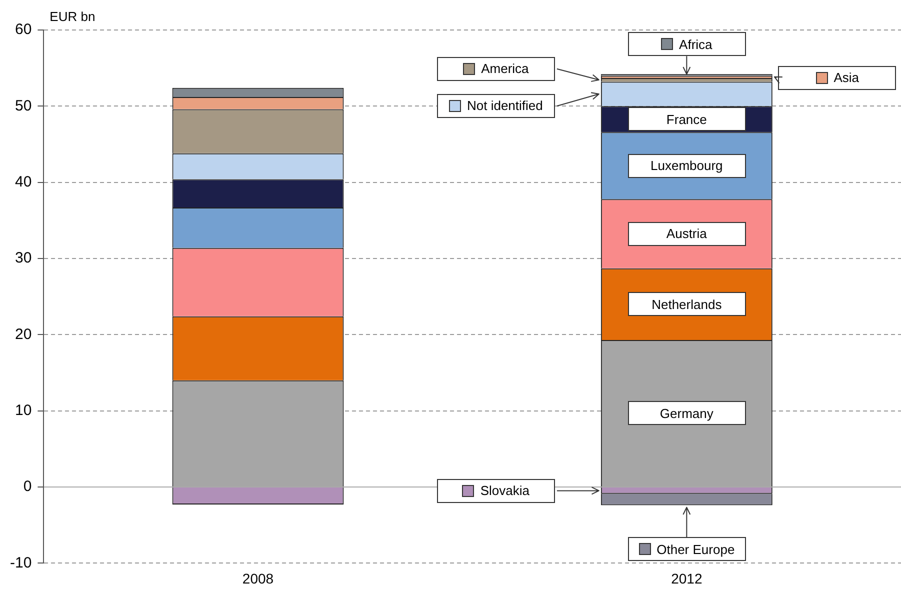  What do you see at coordinates (21, 563) in the screenshot?
I see `y-tick-label: -10` at bounding box center [21, 563].